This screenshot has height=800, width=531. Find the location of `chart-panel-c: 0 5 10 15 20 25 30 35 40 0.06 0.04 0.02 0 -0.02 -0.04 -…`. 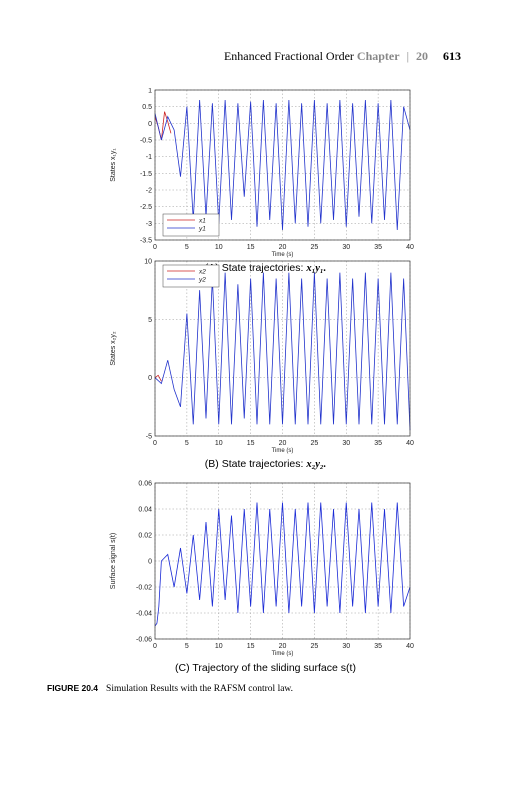

chart-panel-c: 0 5 10 15 20 25 30 35 40 0.06 0.04 0.02 0 -0.02 -0.04 -… is located at coordinates (262, 569).